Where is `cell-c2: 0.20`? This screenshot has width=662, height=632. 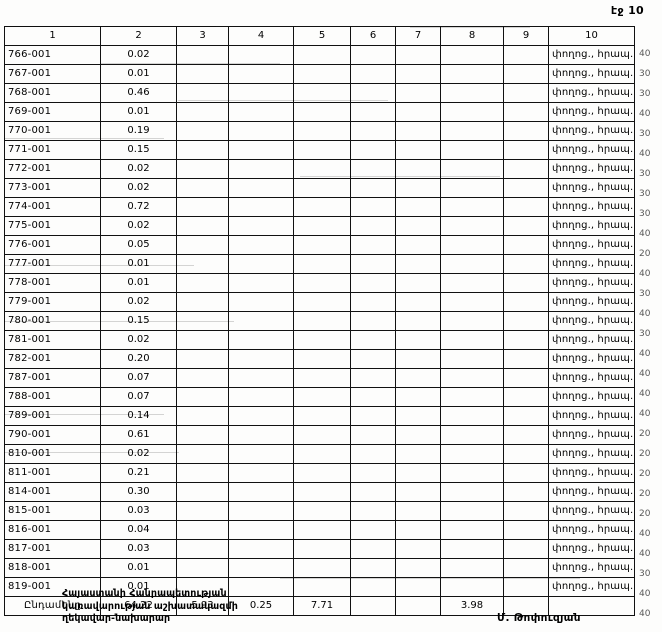
cell-c2: 0.20 is located at coordinates (138, 359).